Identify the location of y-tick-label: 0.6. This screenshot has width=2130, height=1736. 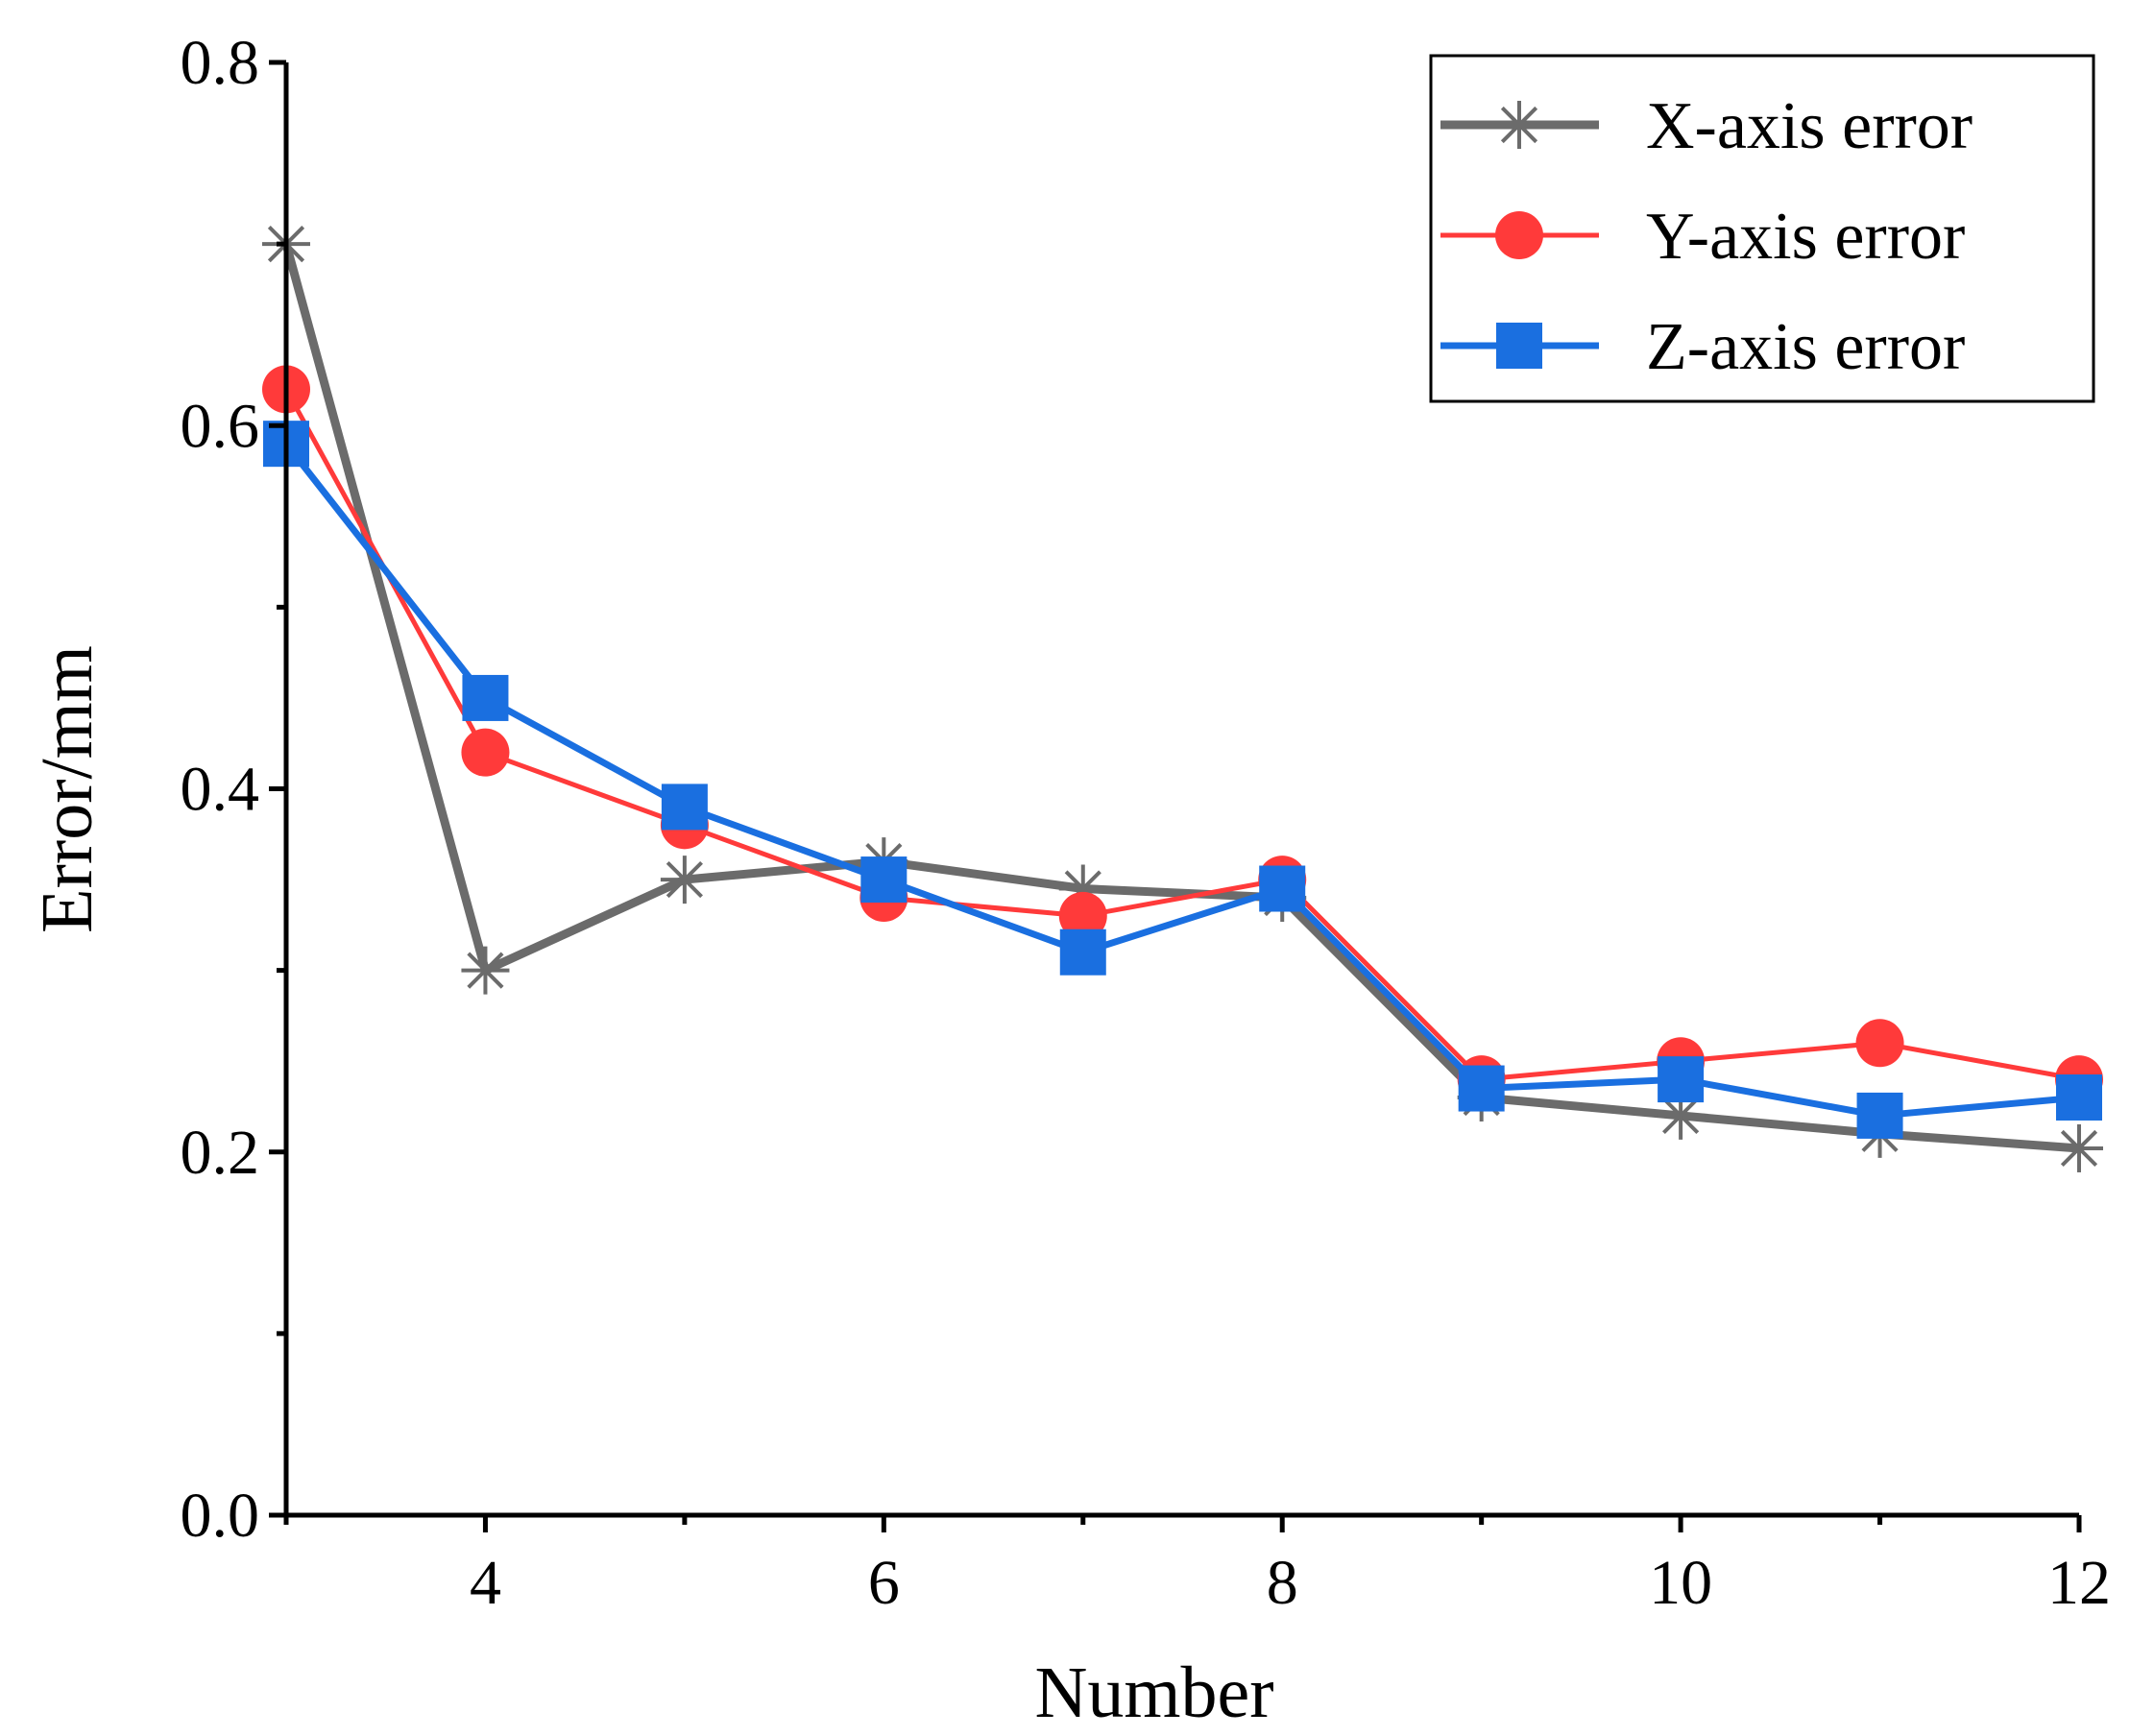
(220, 426).